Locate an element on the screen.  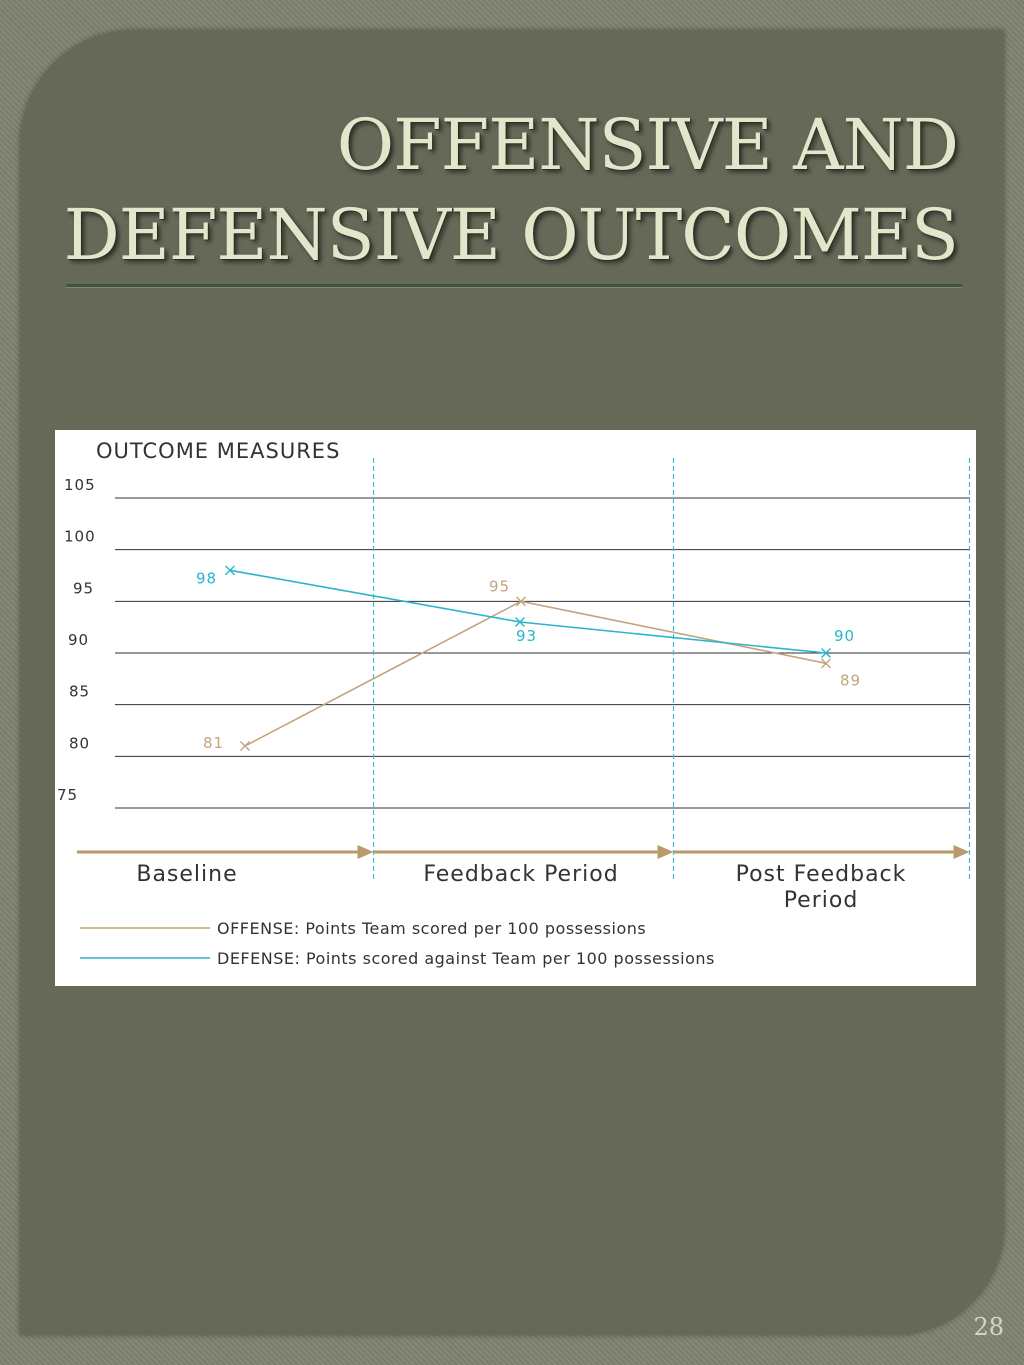
y-tick-label-95: 95 is located at coordinates (83, 588).